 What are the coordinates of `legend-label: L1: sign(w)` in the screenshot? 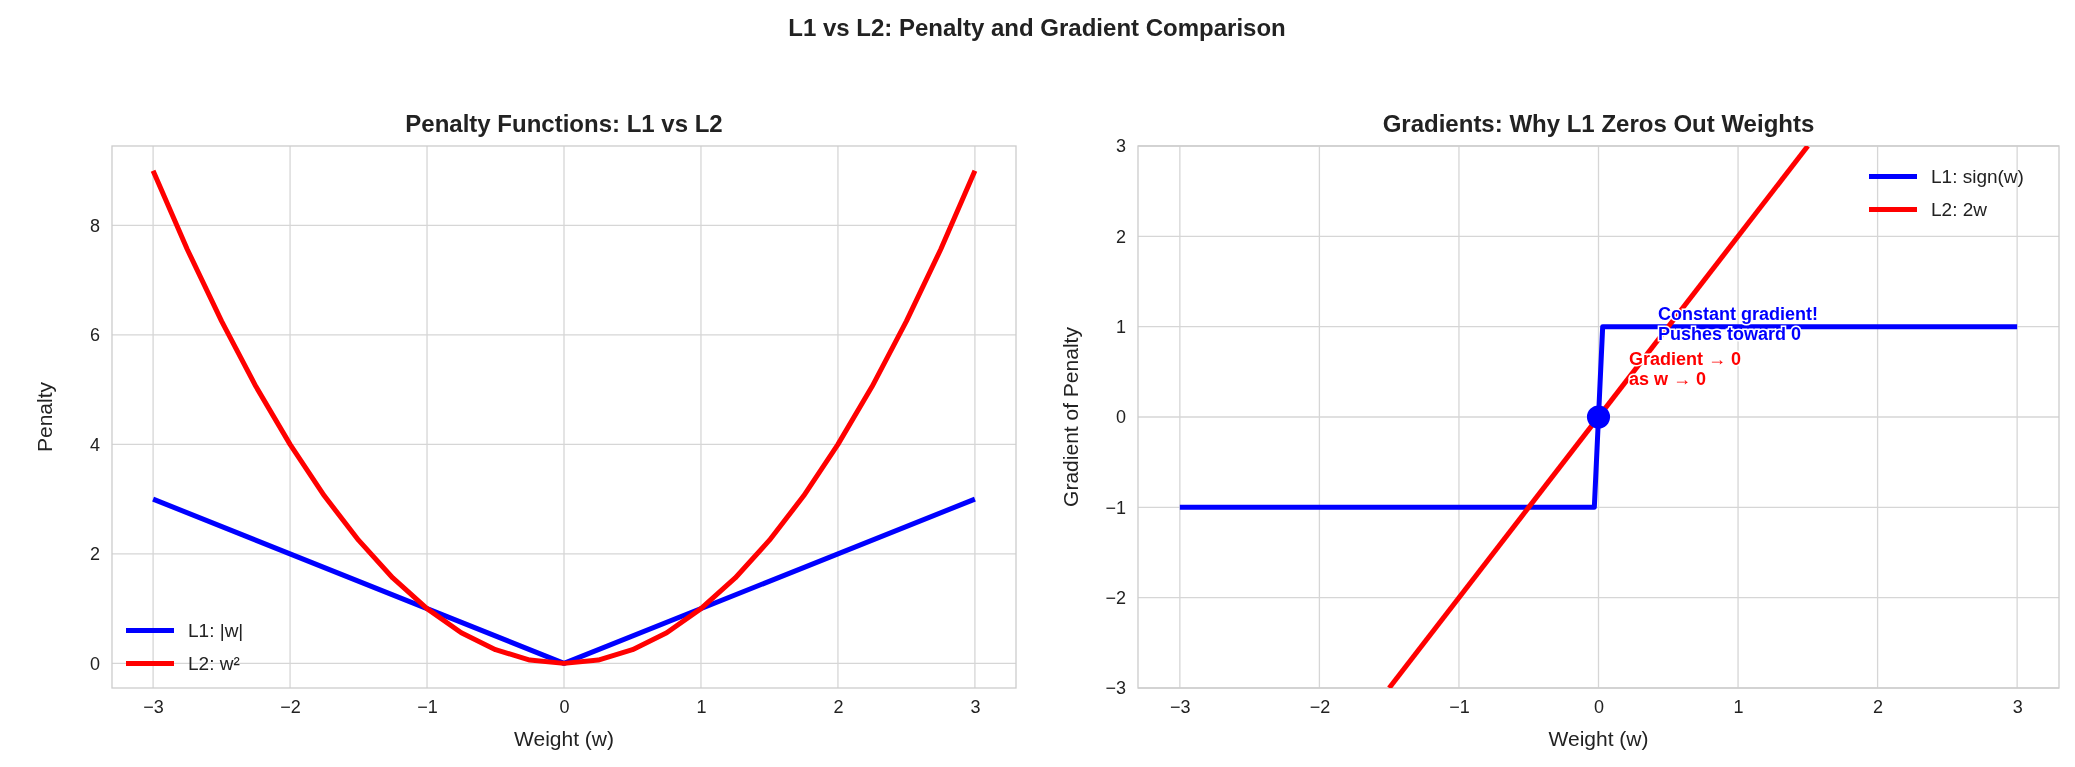 It's located at (1977, 176).